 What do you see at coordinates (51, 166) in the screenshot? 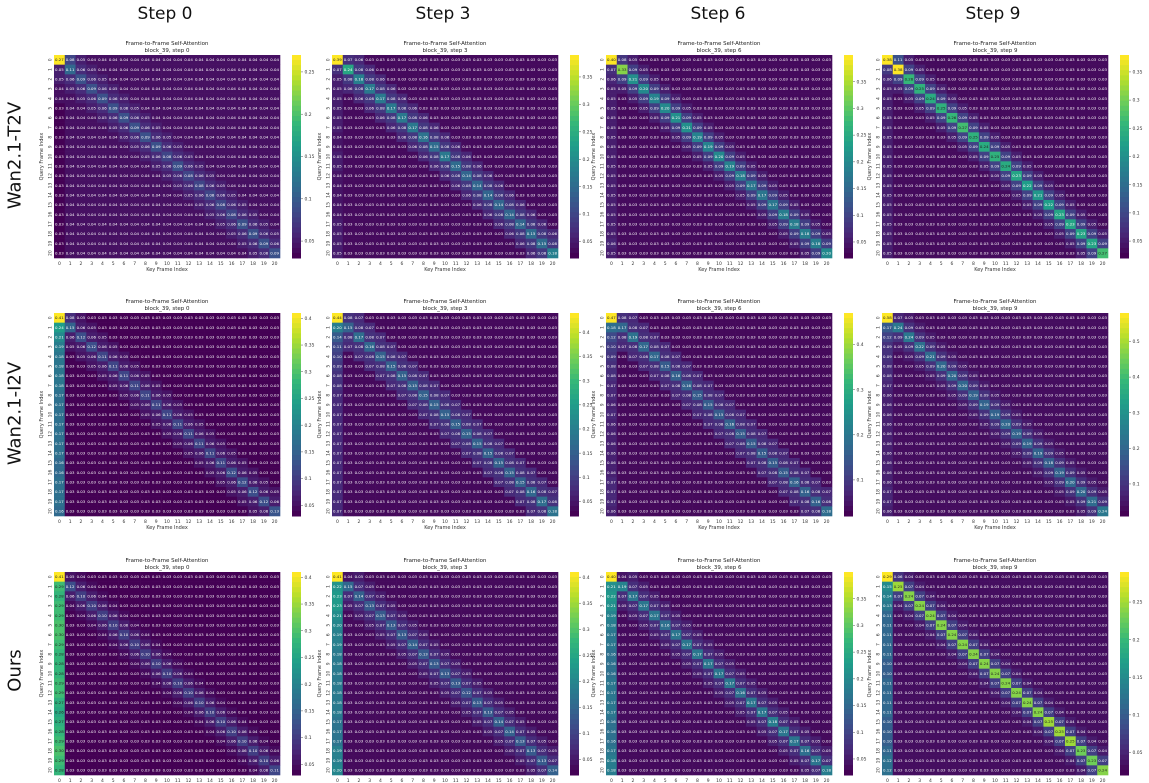
I see `y-tick-label: 11` at bounding box center [51, 166].